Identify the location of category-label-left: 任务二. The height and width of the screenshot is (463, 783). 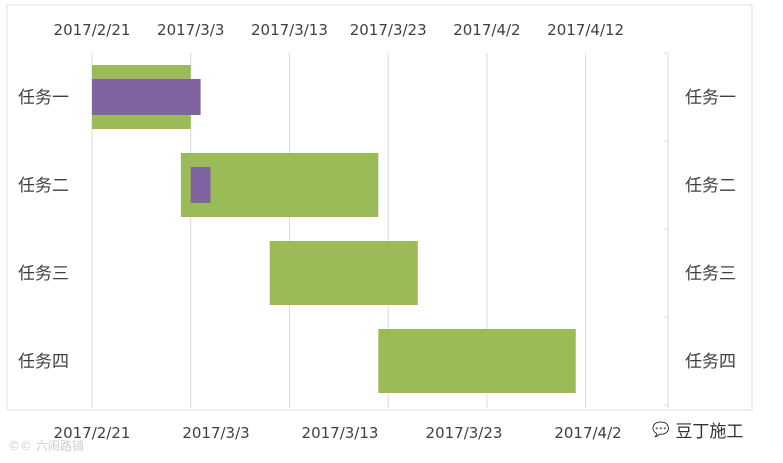
(43, 186).